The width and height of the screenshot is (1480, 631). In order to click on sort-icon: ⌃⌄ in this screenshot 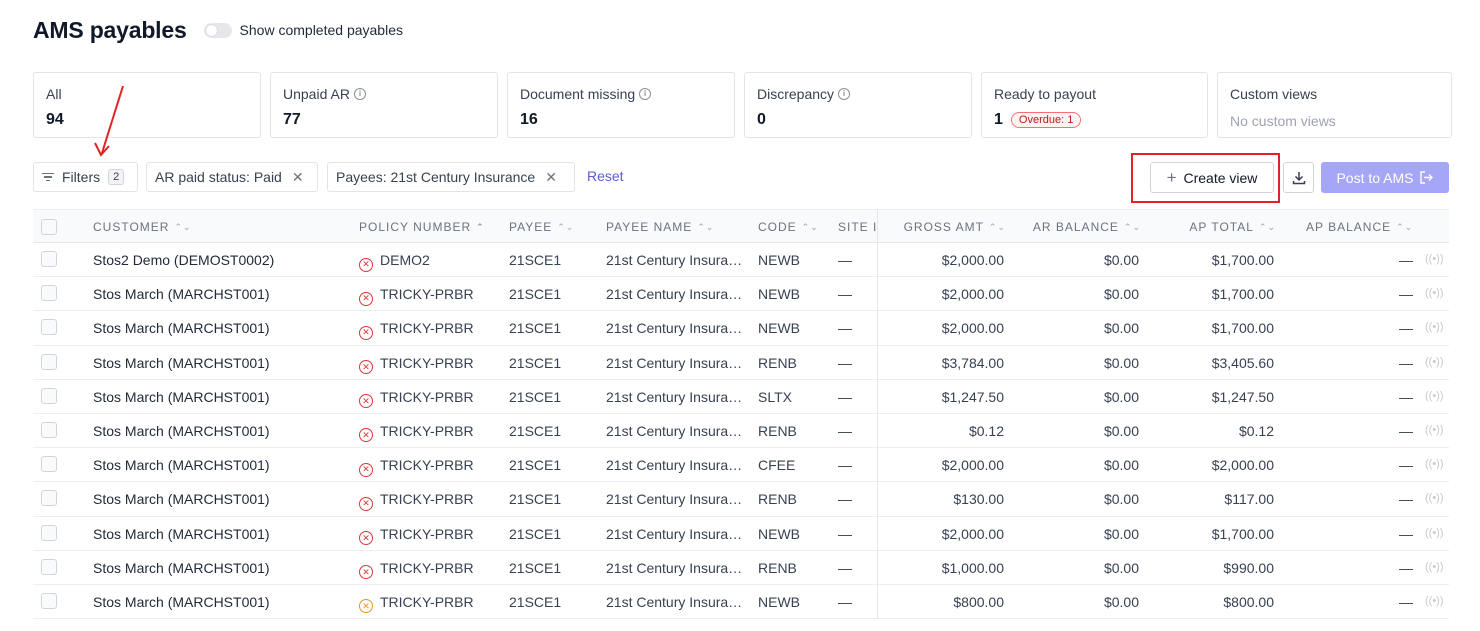, I will do `click(1267, 226)`.